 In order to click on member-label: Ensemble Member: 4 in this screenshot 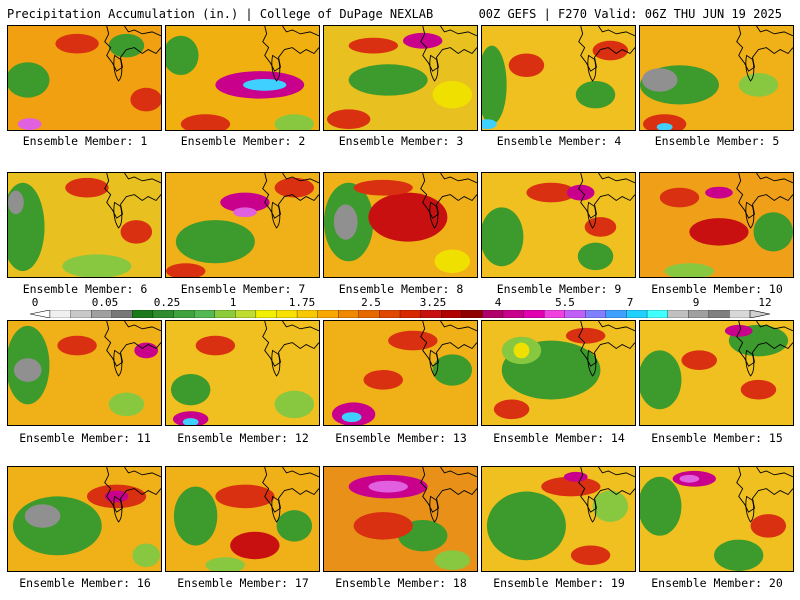, I will do `click(559, 141)`.